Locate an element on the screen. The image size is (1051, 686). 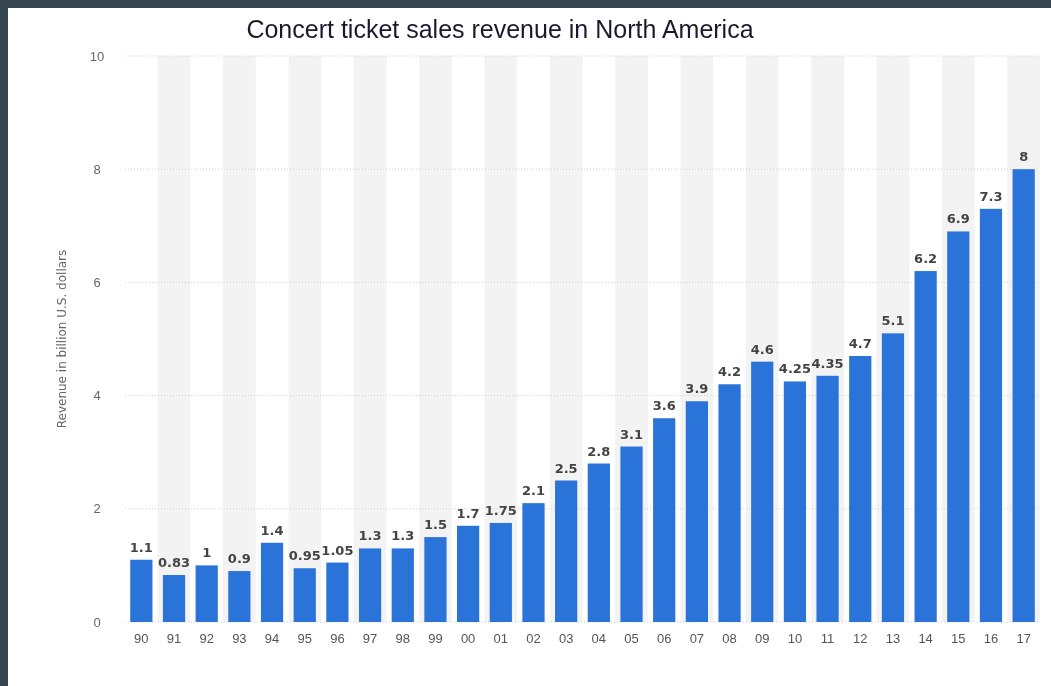
x-tick-label: 15 is located at coordinates (958, 639).